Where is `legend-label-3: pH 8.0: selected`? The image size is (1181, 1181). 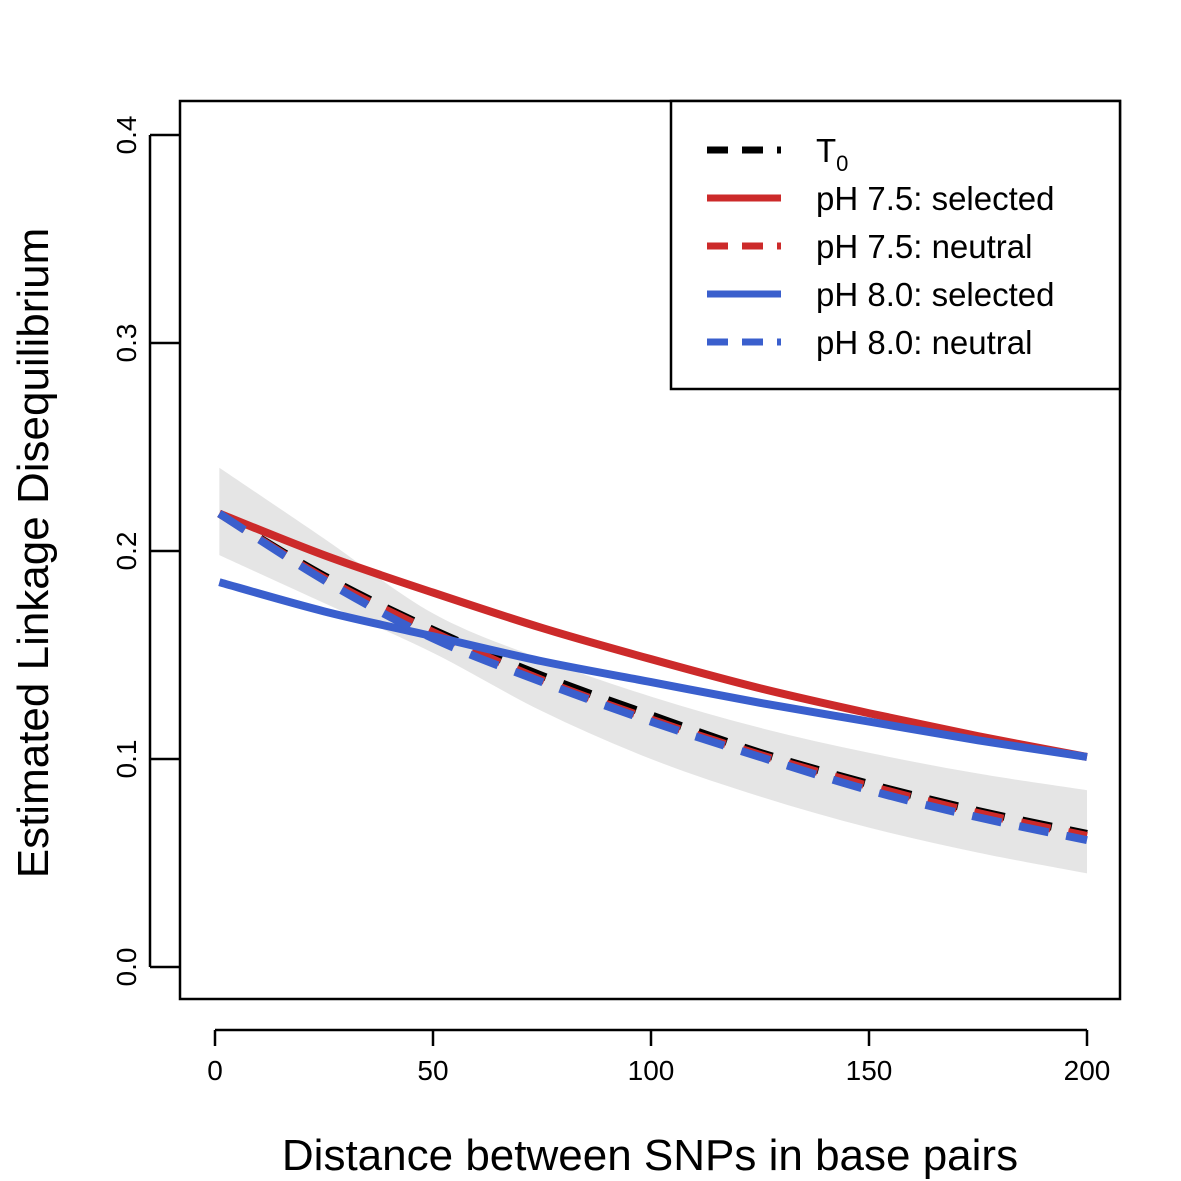
legend-label-3: pH 8.0: selected is located at coordinates (935, 294).